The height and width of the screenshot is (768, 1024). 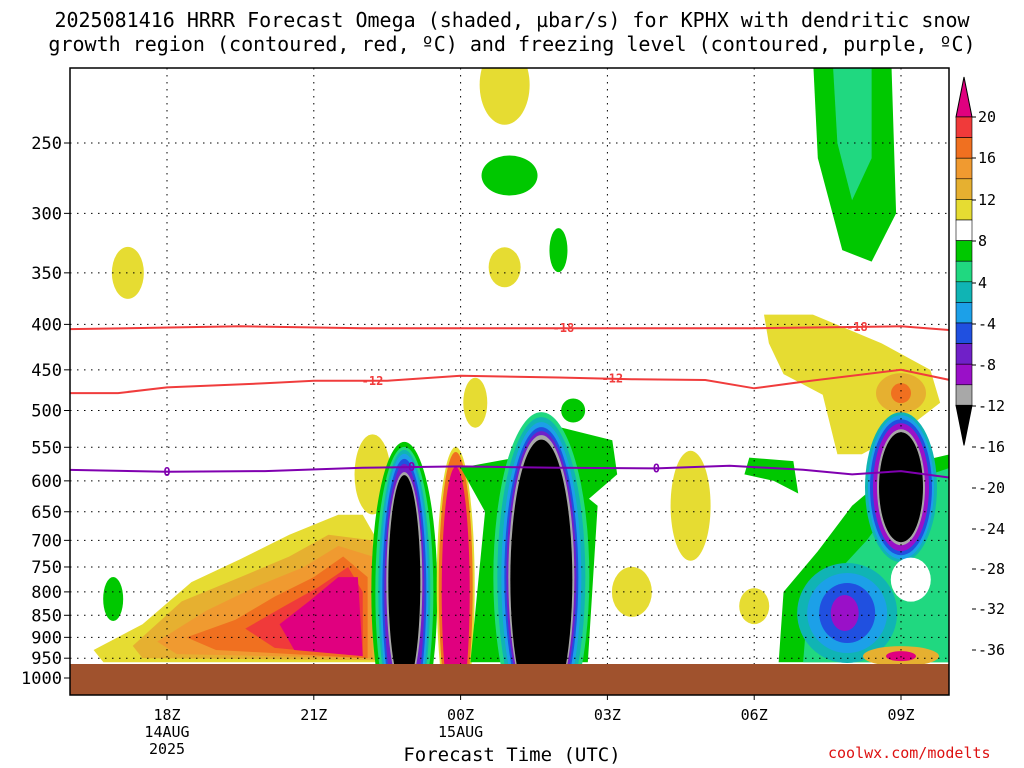 I want to click on colorbar-label: -36, so click(x=991, y=650).